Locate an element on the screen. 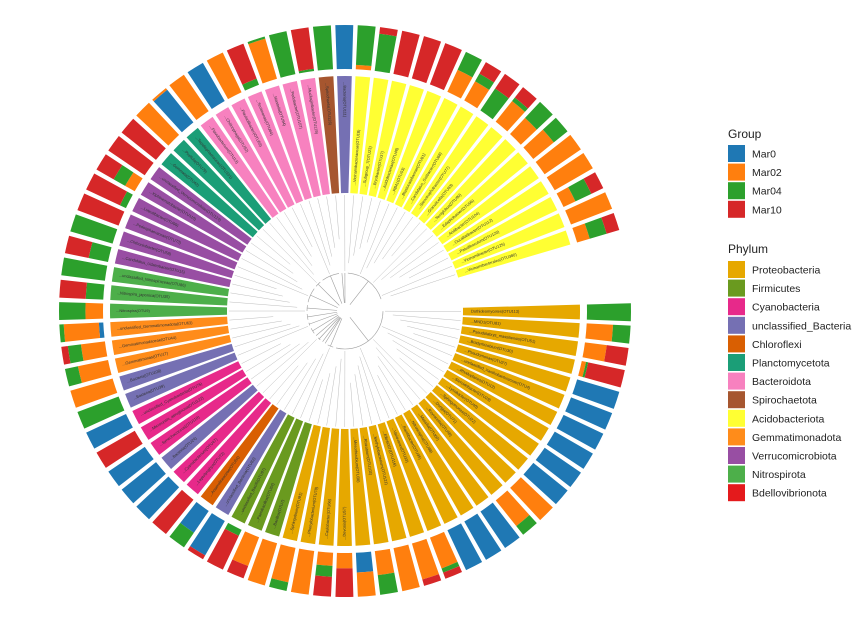 This screenshot has height=635, width=854. phylogenetic-tree is located at coordinates (345, 311).